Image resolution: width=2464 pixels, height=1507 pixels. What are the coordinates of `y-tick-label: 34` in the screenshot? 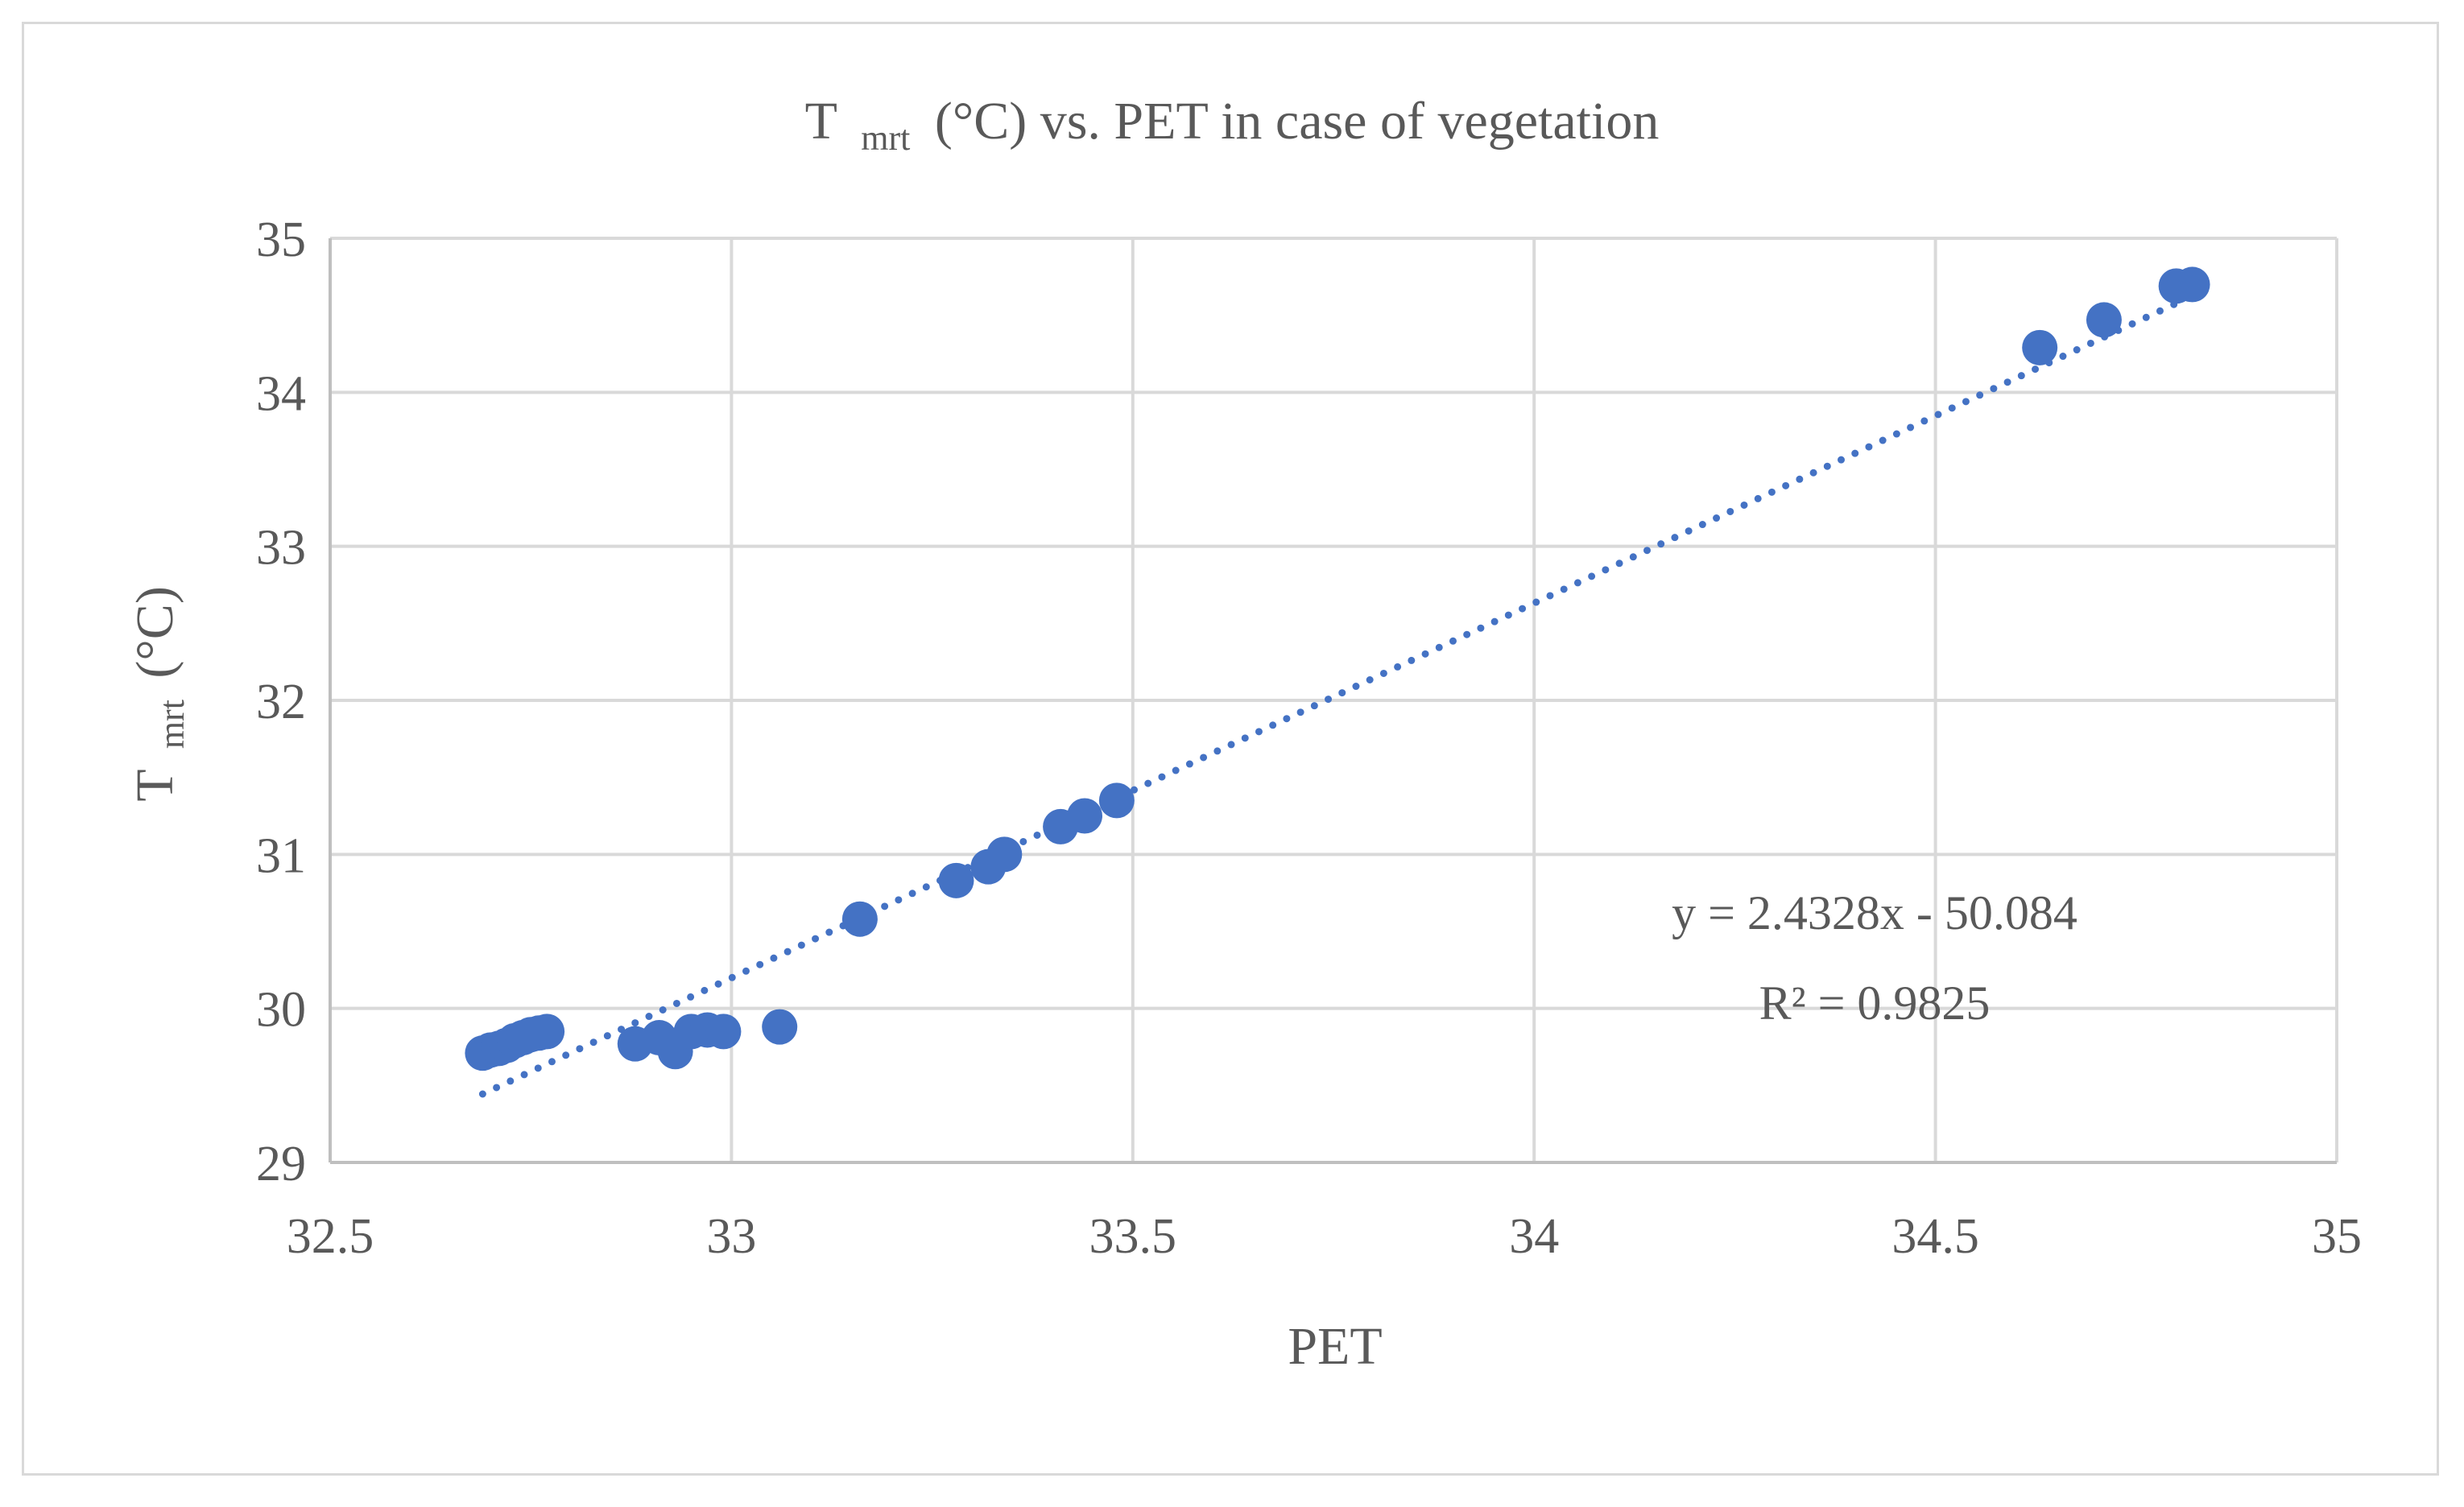 It's located at (281, 393).